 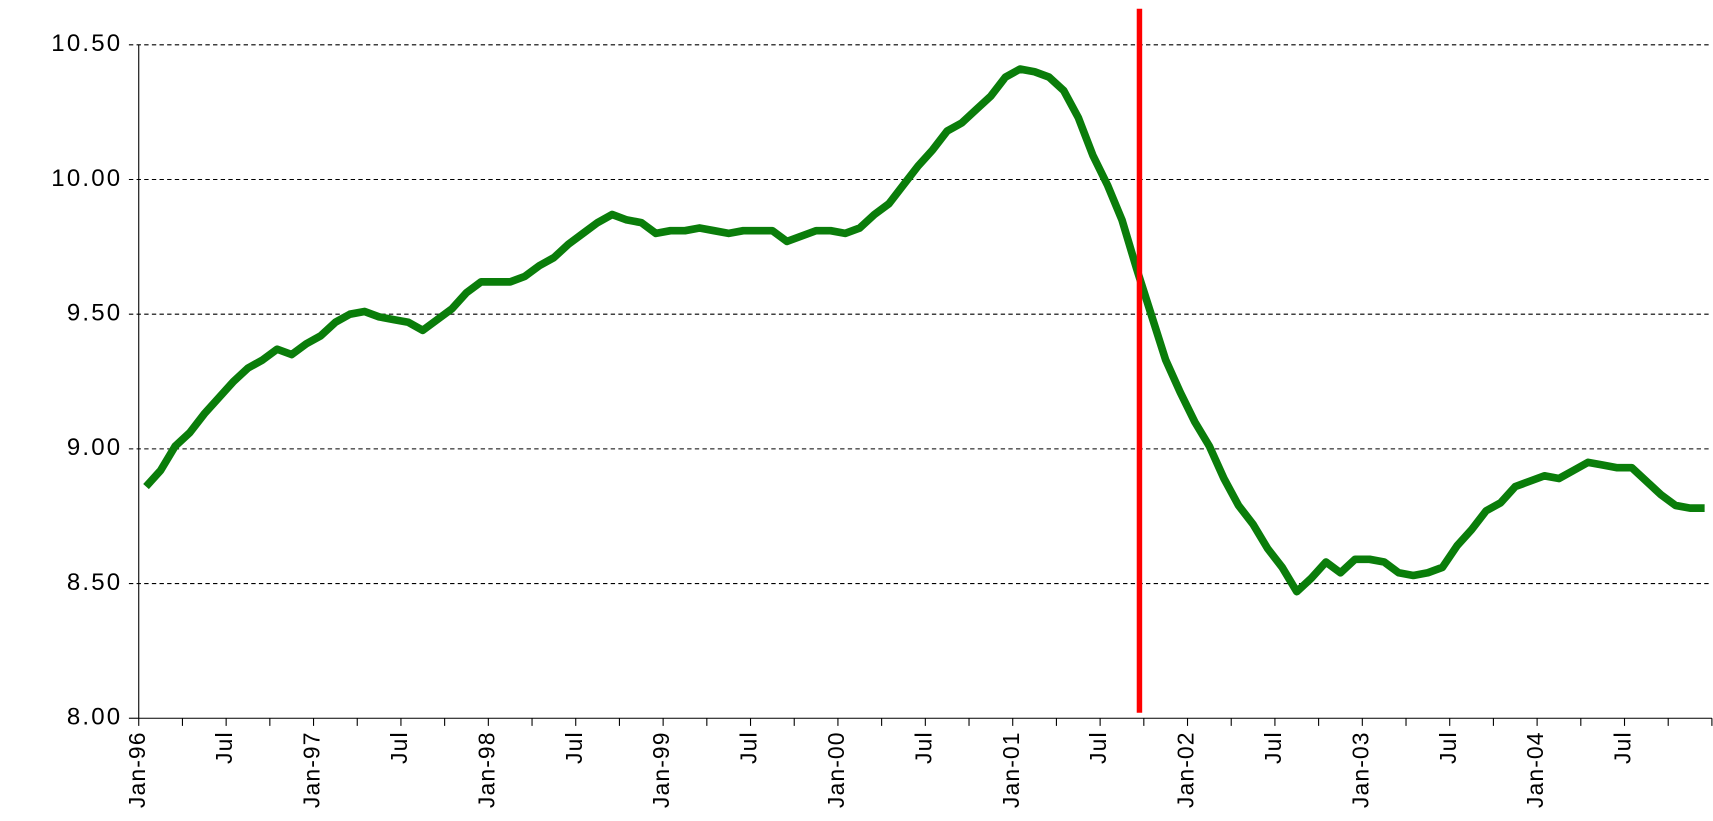 What do you see at coordinates (94, 447) in the screenshot?
I see `y-tick-label: 9.00` at bounding box center [94, 447].